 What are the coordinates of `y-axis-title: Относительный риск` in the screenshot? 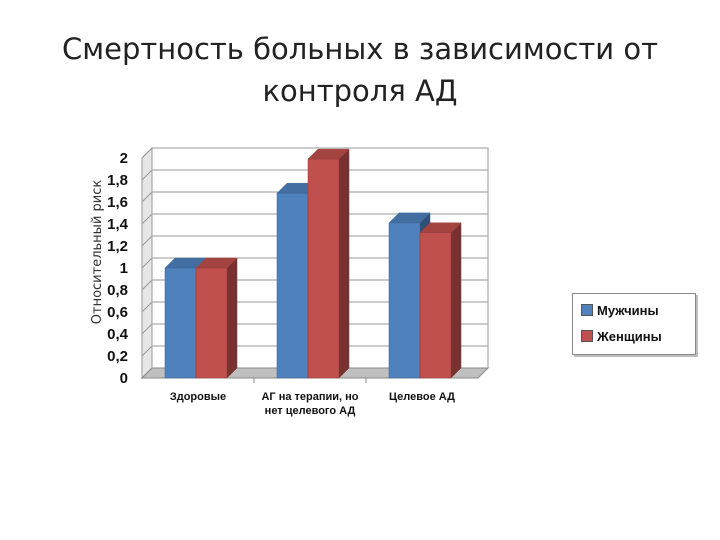 It's located at (97, 252).